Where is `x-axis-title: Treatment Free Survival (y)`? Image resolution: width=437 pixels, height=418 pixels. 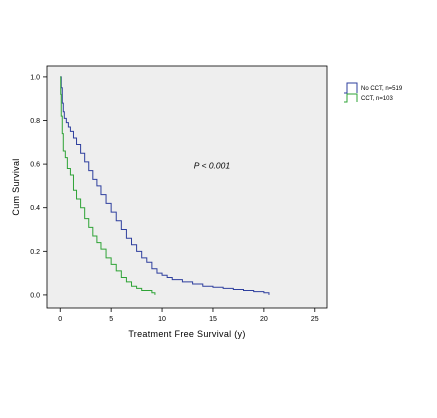 x-axis-title: Treatment Free Survival (y) is located at coordinates (186, 334).